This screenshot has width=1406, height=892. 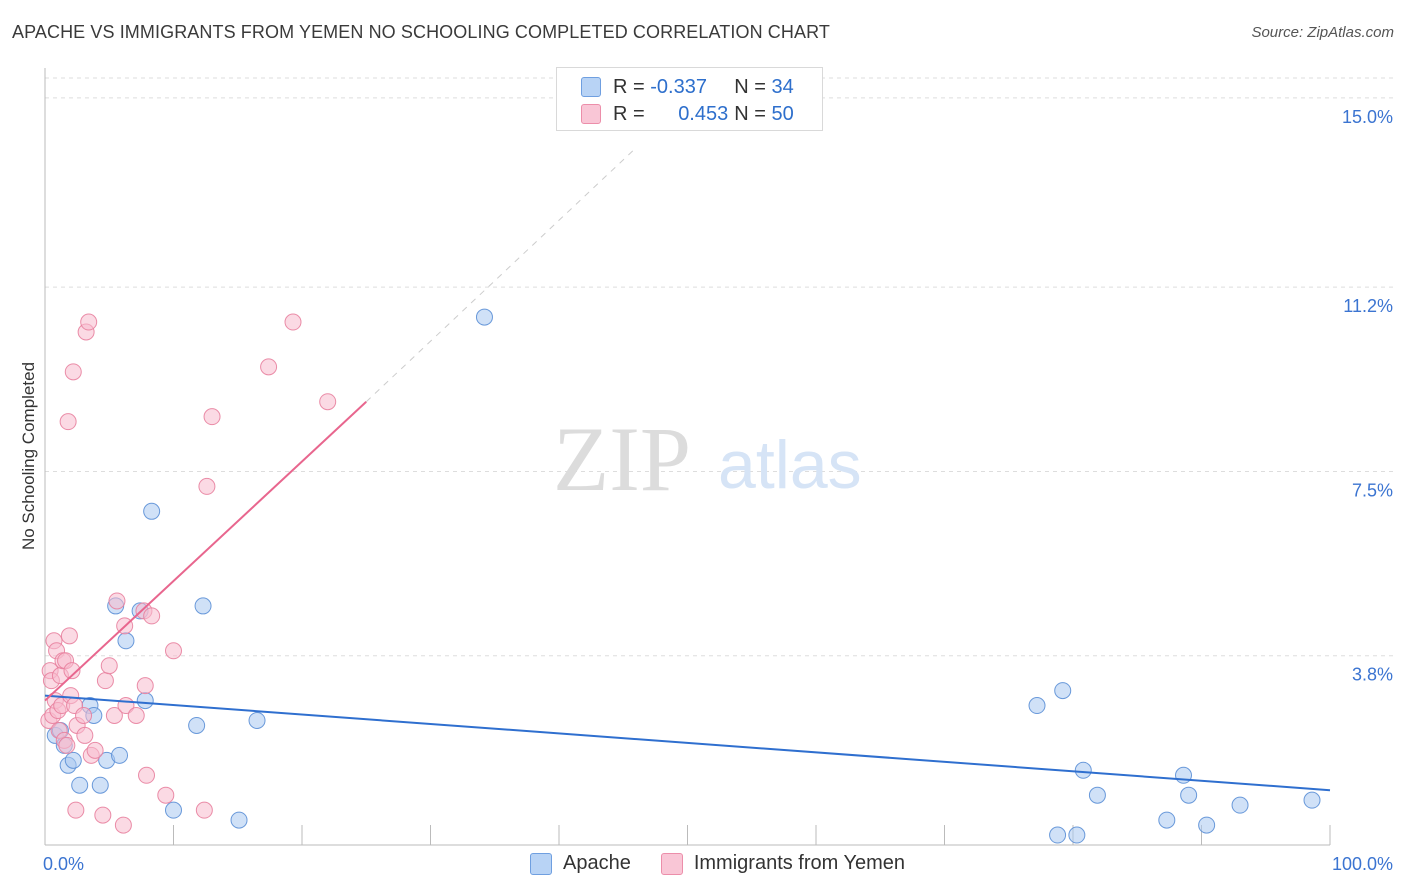 I want to click on legend-row-apache: R = -0.337 N = 34, so click(x=687, y=87).